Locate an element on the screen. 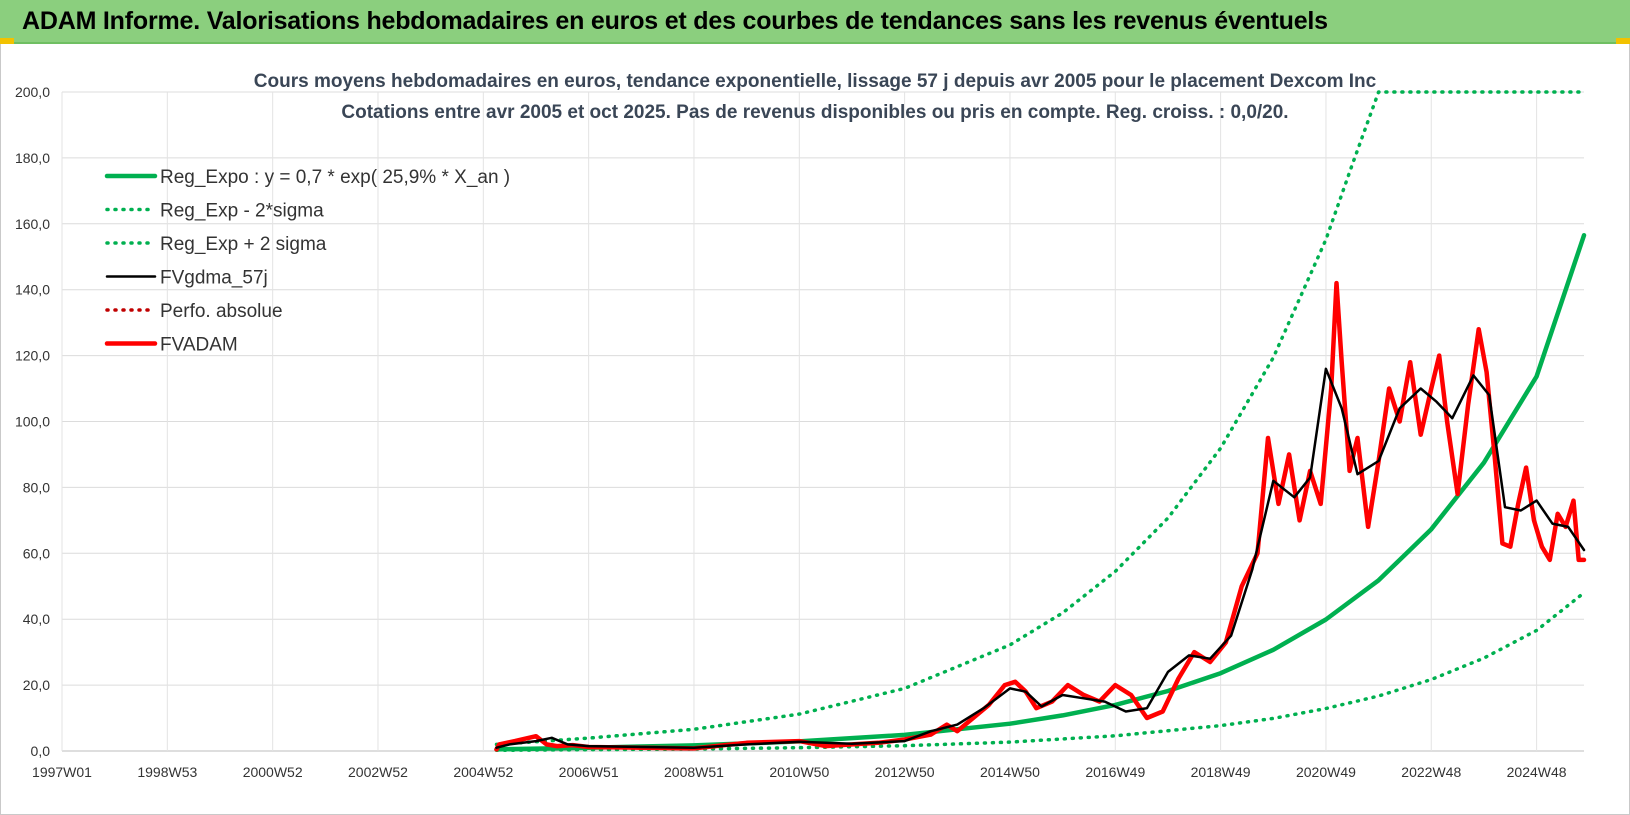  legend-label: FVADAM is located at coordinates (199, 345).